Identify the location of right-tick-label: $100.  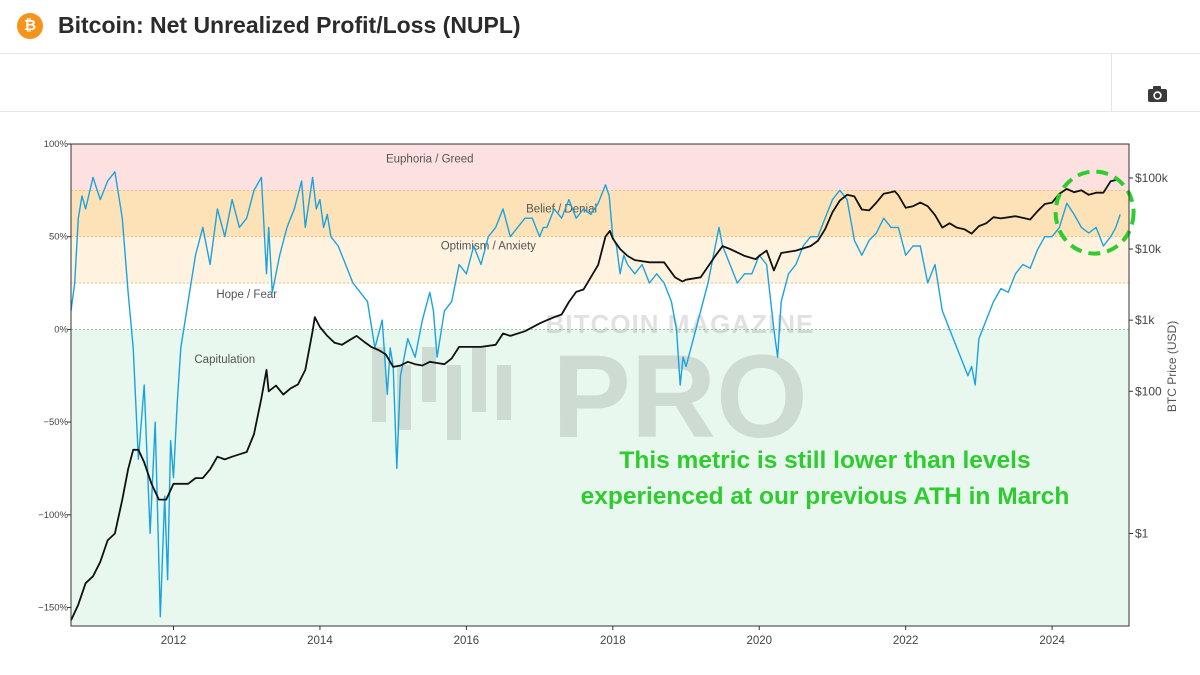
(1148, 391).